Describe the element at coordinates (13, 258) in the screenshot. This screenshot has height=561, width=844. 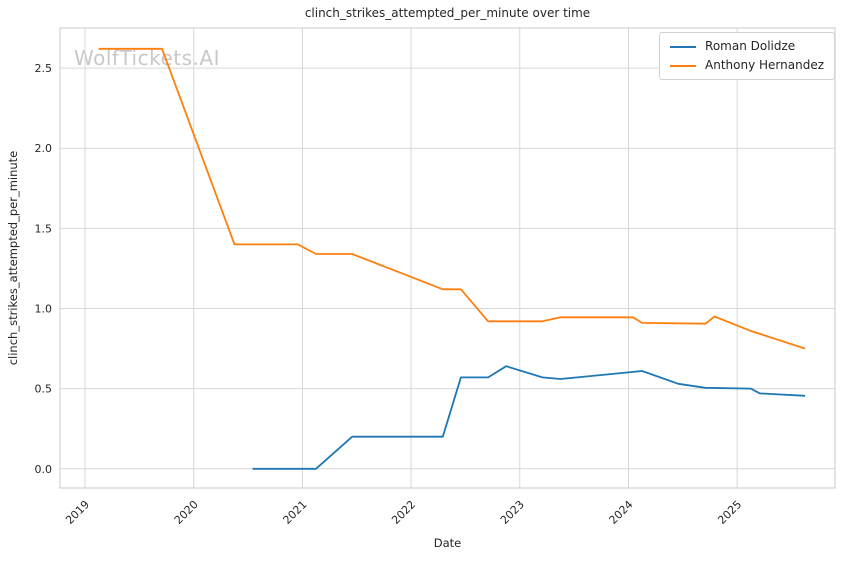
I see `y-axis-label: clinch_strikes_attempted_per_minute` at that location.